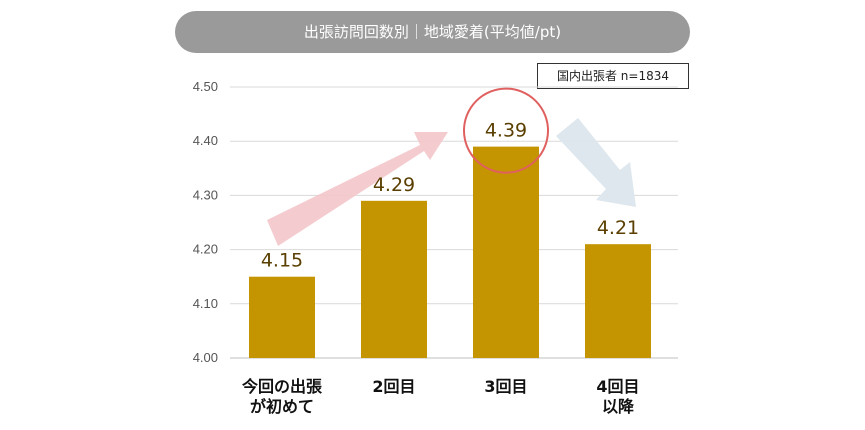 This screenshot has width=865, height=430. I want to click on y-tick-label: 4.40, so click(205, 140).